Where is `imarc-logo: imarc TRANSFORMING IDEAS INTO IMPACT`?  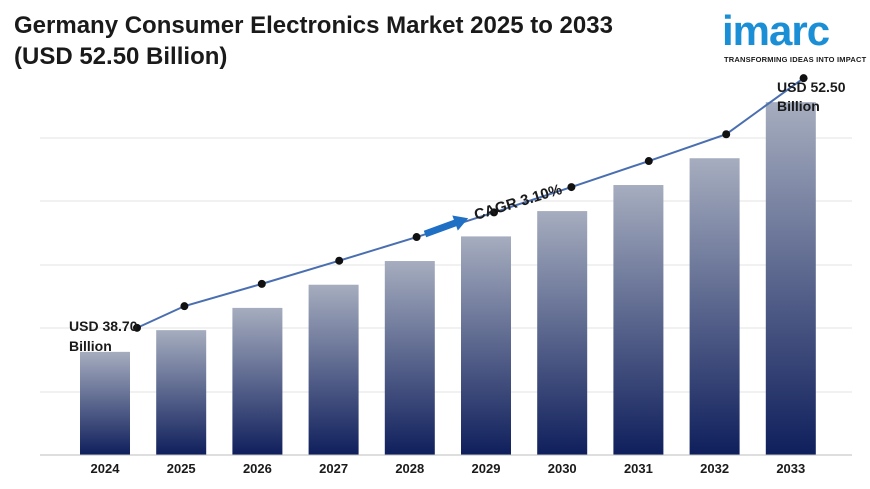
imarc-logo: imarc TRANSFORMING IDEAS INTO IMPACT is located at coordinates (792, 36).